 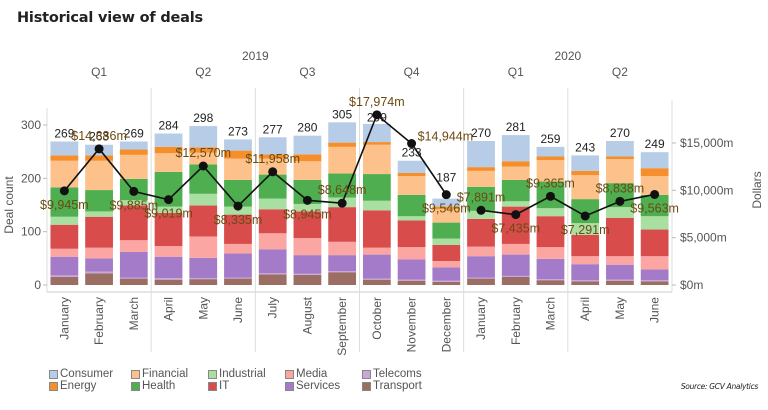 What do you see at coordinates (307, 214) in the screenshot?
I see `dollars-data-label: $8,945m` at bounding box center [307, 214].